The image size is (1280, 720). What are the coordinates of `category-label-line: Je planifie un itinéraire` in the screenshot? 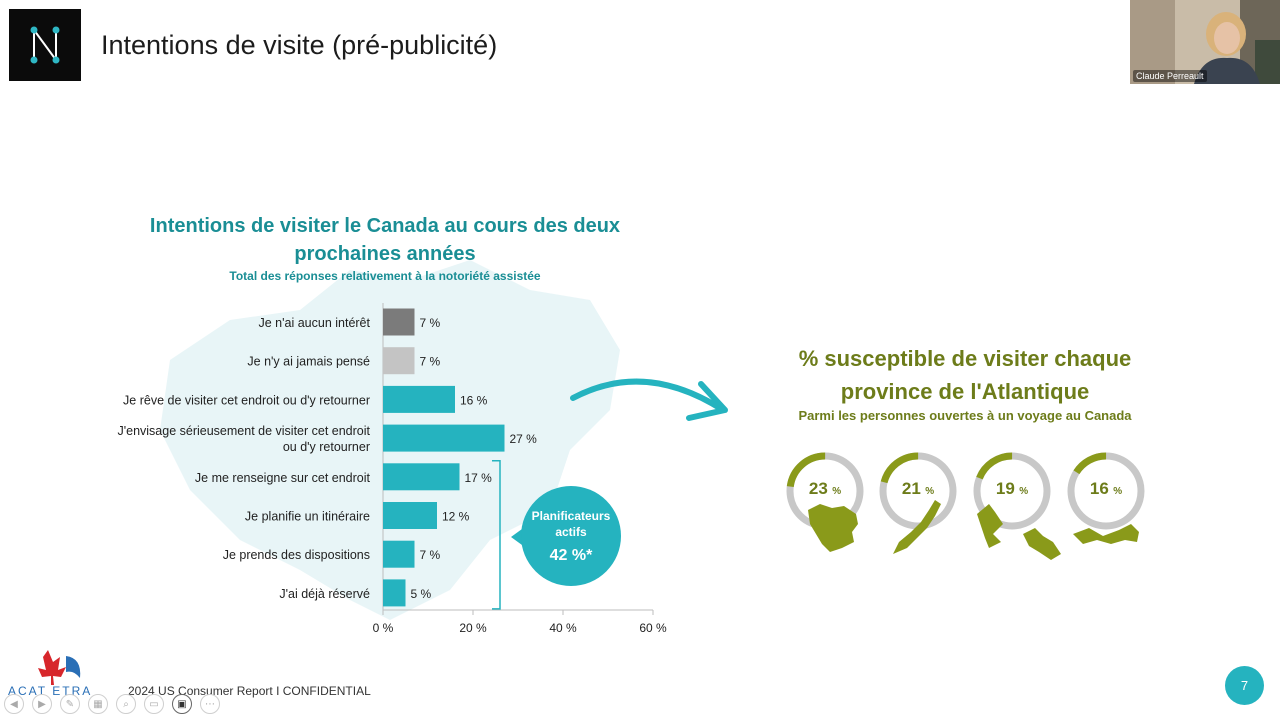 It's located at (307, 517).